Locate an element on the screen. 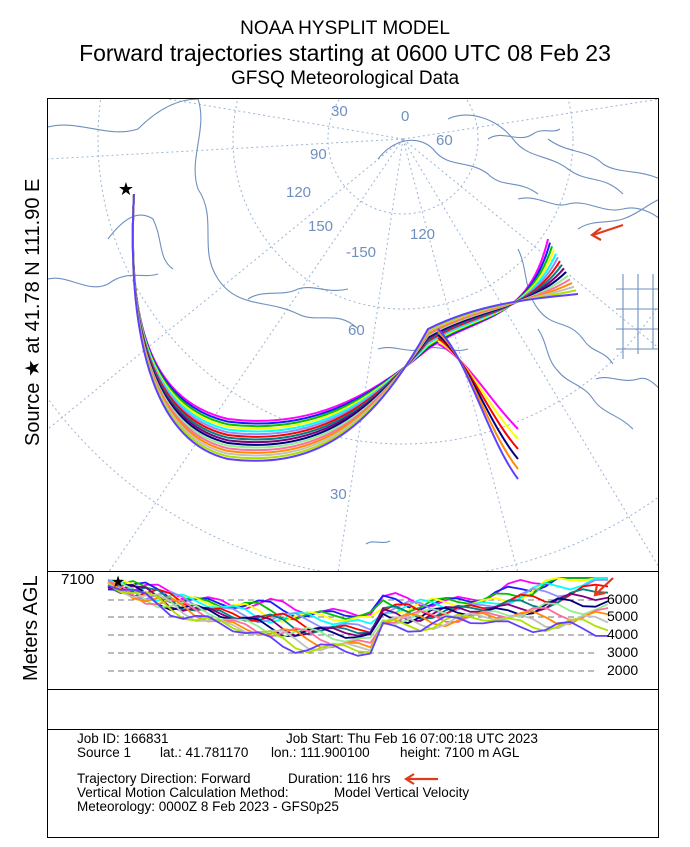 This screenshot has width=690, height=847. height-tick-label: 3000 is located at coordinates (623, 652).